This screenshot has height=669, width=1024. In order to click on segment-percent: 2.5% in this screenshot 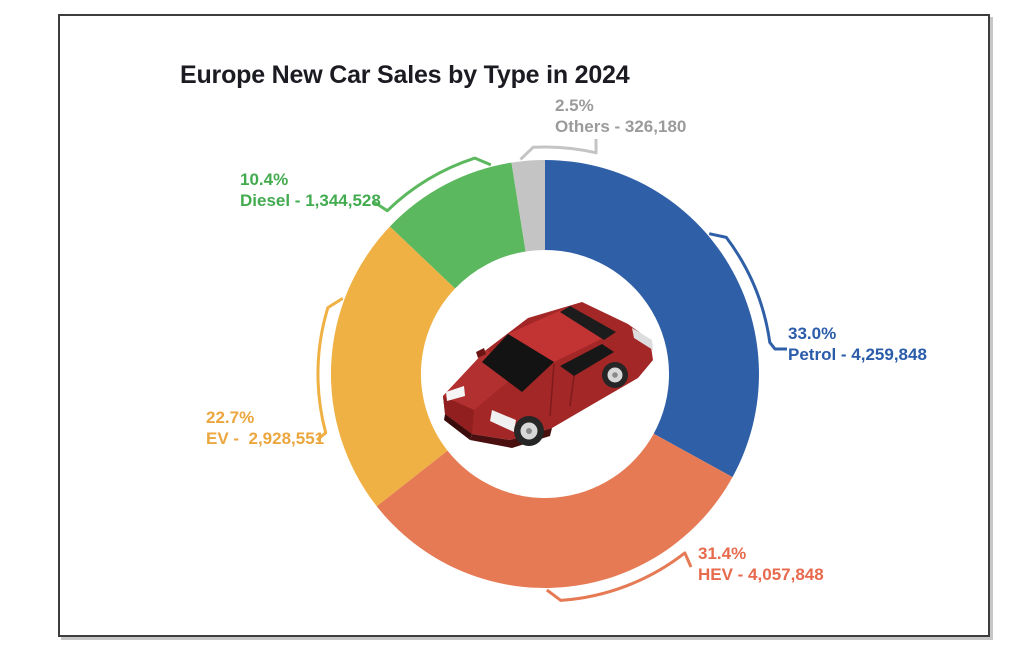, I will do `click(574, 105)`.